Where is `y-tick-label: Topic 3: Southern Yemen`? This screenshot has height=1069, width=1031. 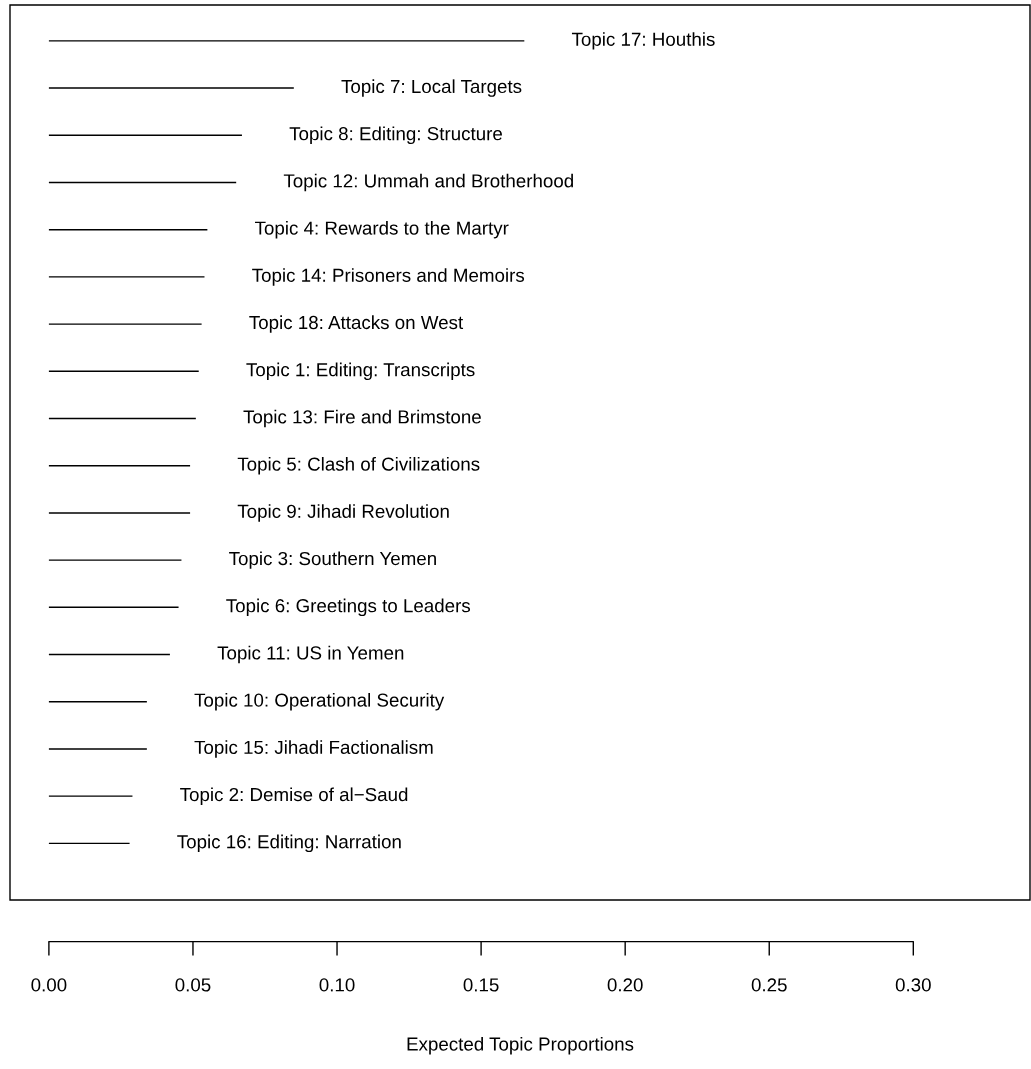 y-tick-label: Topic 3: Southern Yemen is located at coordinates (332, 560).